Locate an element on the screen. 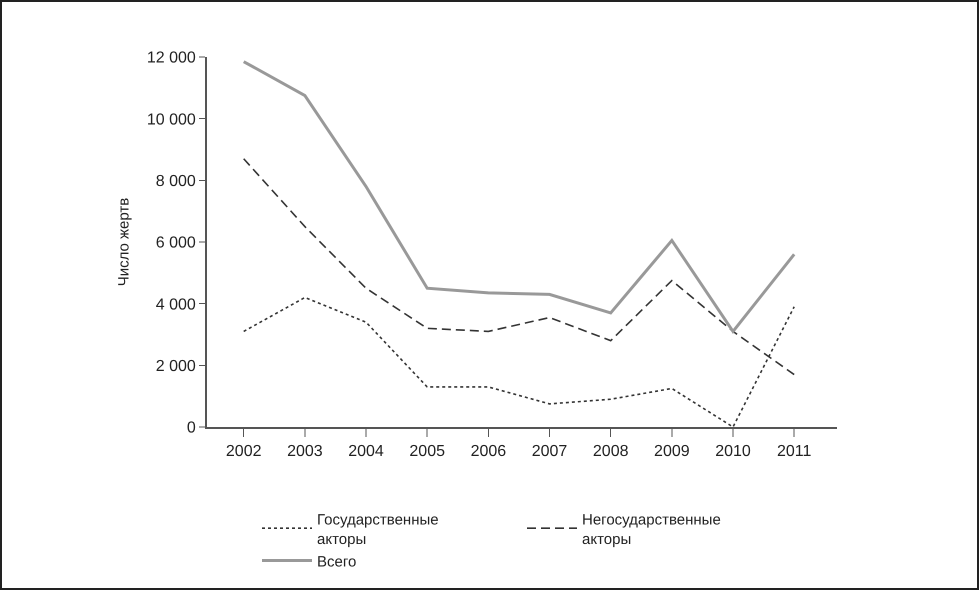  x-tick-label: 2010 is located at coordinates (733, 451).